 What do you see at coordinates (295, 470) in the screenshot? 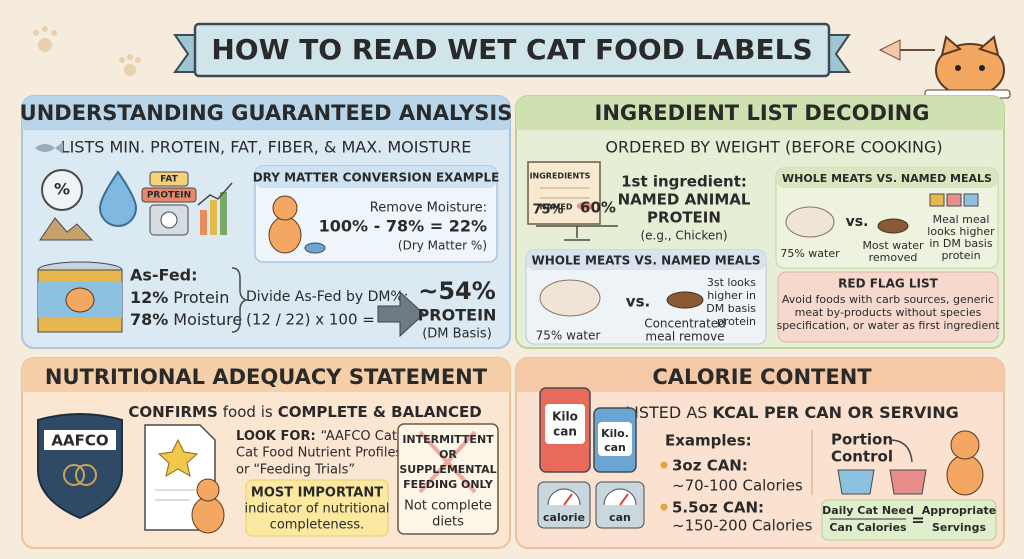
I see `text: or “Feeding Trials”` at bounding box center [295, 470].